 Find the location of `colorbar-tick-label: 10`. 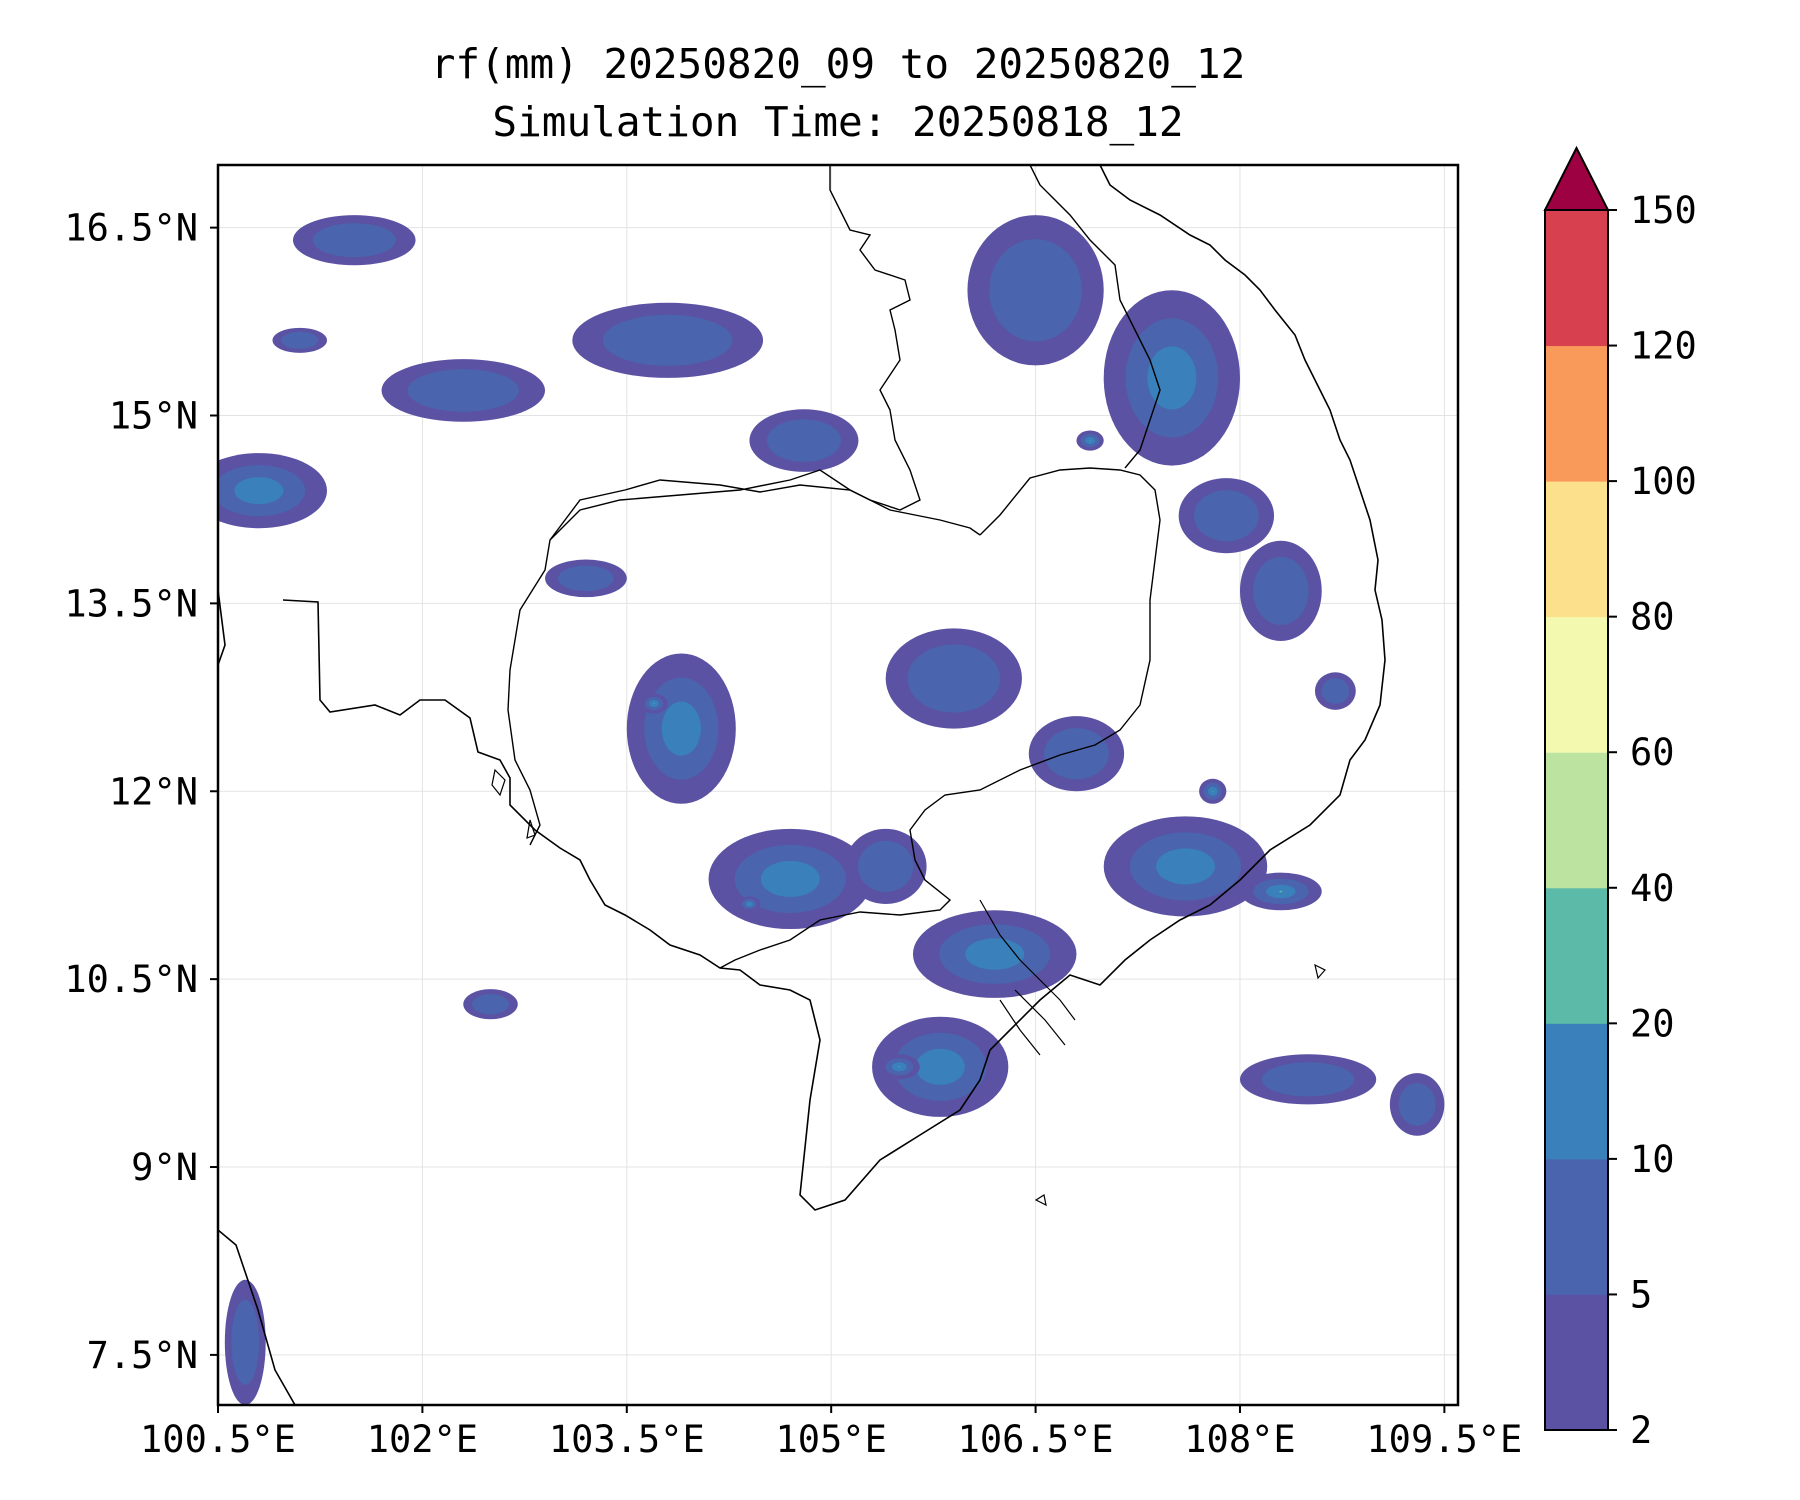

colorbar-tick-label: 10 is located at coordinates (1652, 1159).